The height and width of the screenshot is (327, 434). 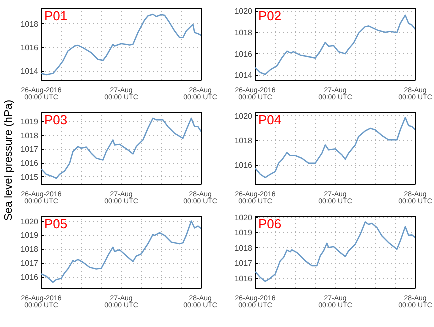 What do you see at coordinates (270, 120) in the screenshot?
I see `chart-title: P04` at bounding box center [270, 120].